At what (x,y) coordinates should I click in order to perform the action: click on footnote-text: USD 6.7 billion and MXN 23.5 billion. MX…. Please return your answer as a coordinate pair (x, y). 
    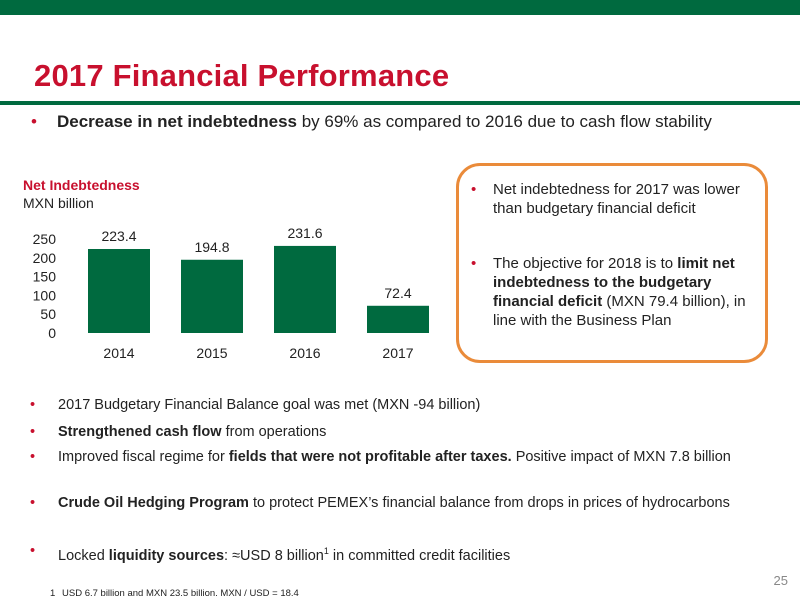
    Looking at the image, I should click on (180, 593).